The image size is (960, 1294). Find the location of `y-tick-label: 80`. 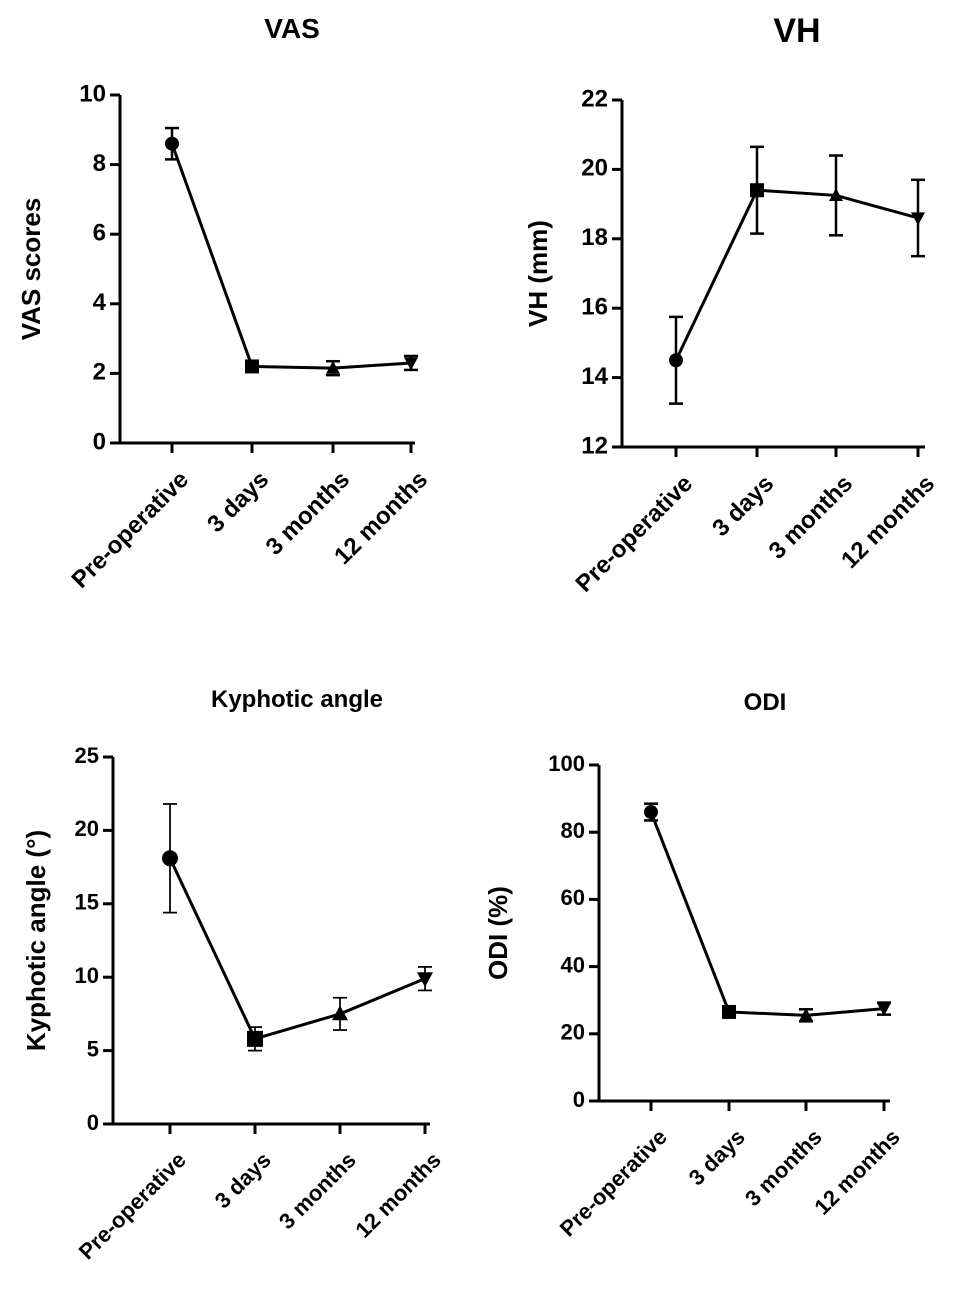

y-tick-label: 80 is located at coordinates (573, 830).